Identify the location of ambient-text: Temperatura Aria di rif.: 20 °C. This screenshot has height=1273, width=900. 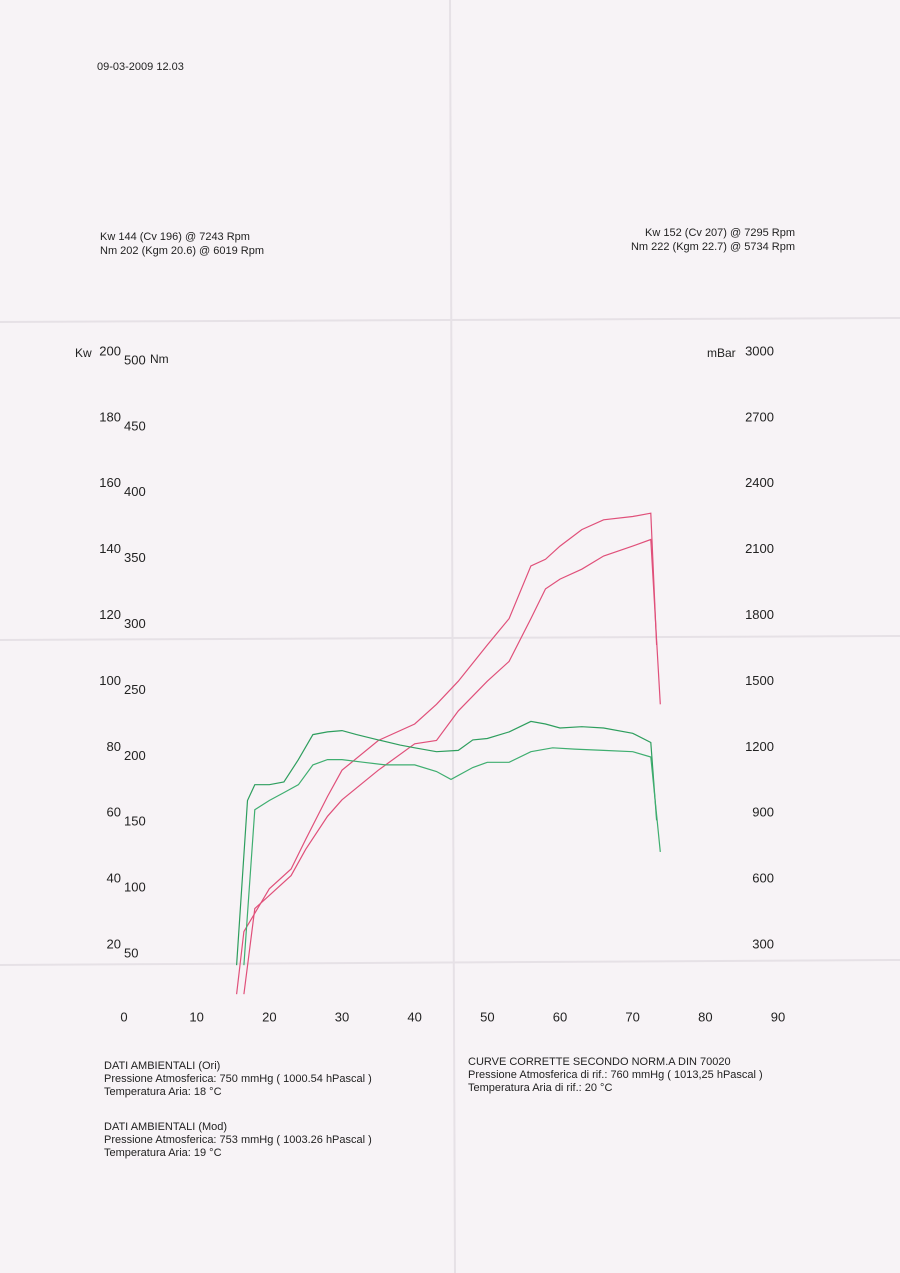
(540, 1088).